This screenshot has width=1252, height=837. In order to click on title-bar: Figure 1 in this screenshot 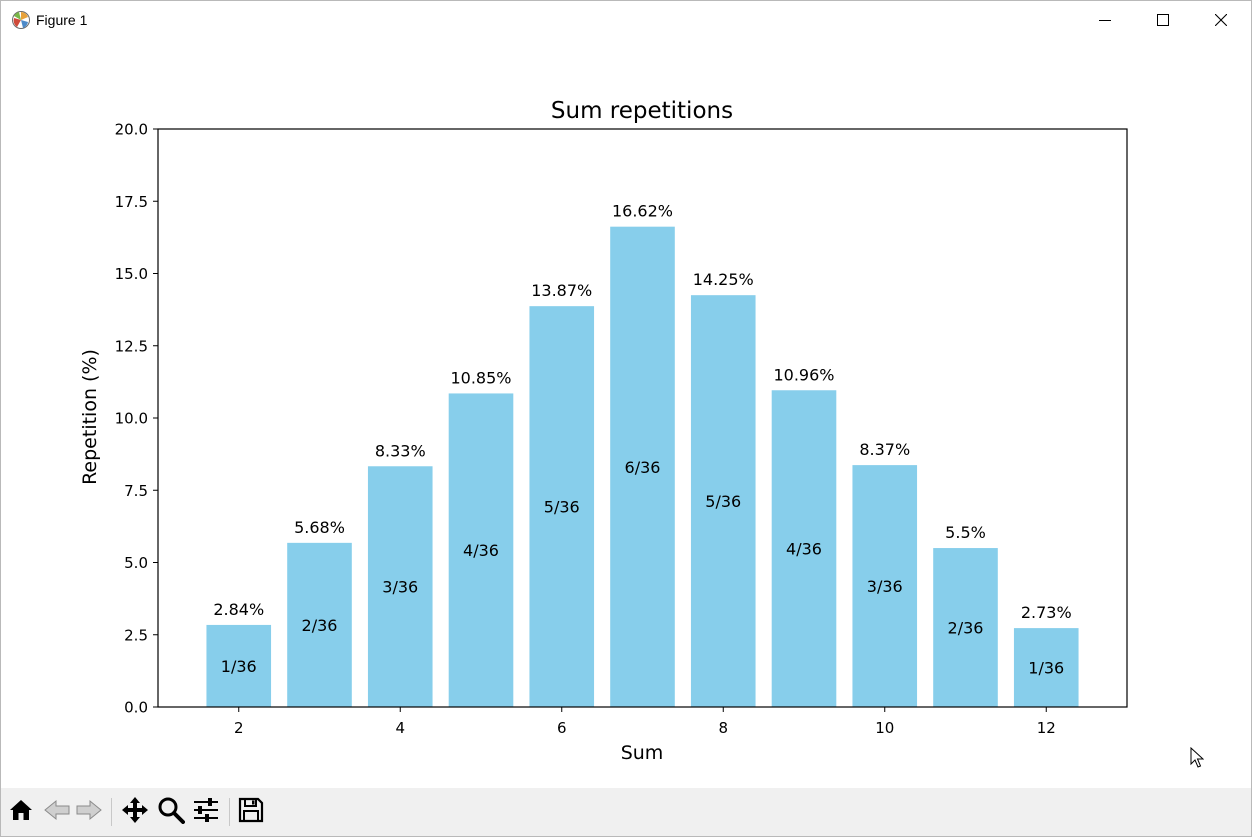, I will do `click(626, 20)`.